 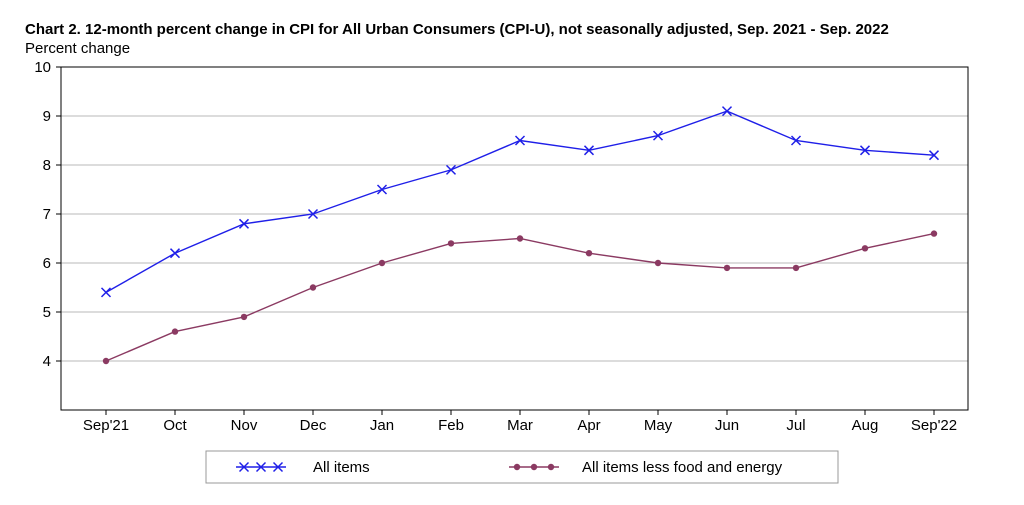 What do you see at coordinates (244, 425) in the screenshot?
I see `x-tick-label: Nov` at bounding box center [244, 425].